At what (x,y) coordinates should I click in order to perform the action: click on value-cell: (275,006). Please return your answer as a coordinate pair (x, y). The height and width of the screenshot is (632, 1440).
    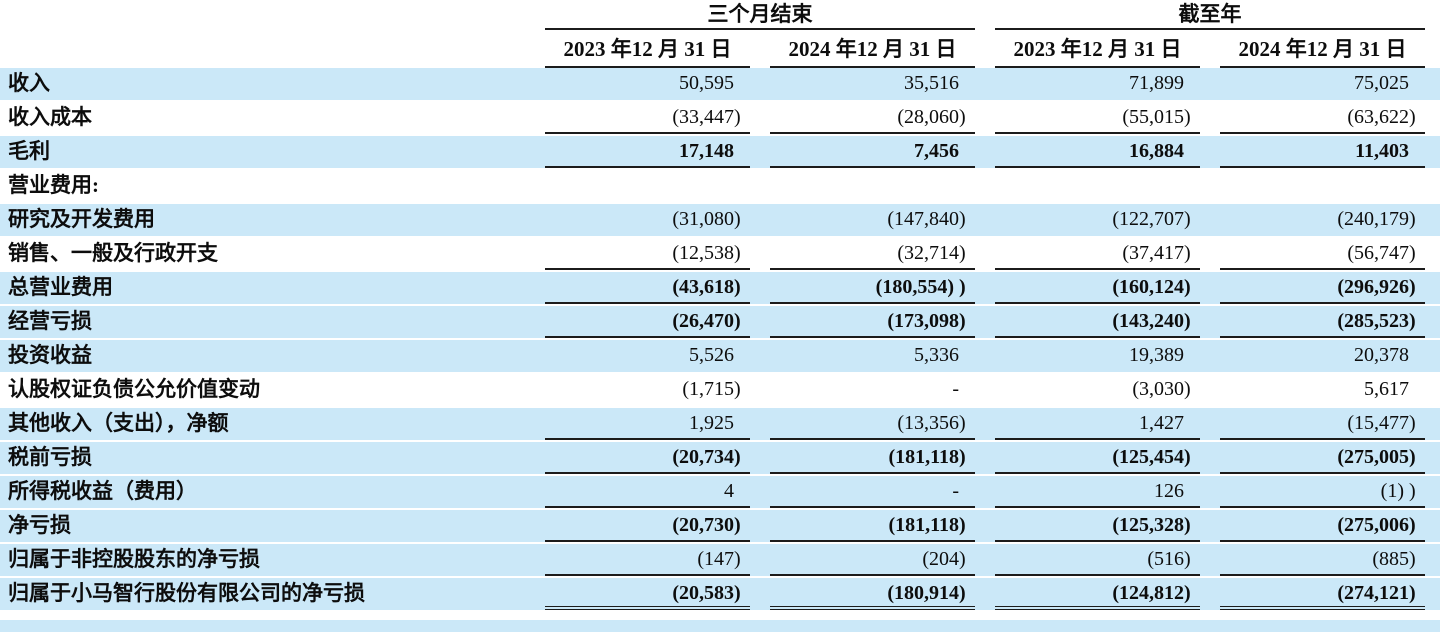
    Looking at the image, I should click on (1322, 526).